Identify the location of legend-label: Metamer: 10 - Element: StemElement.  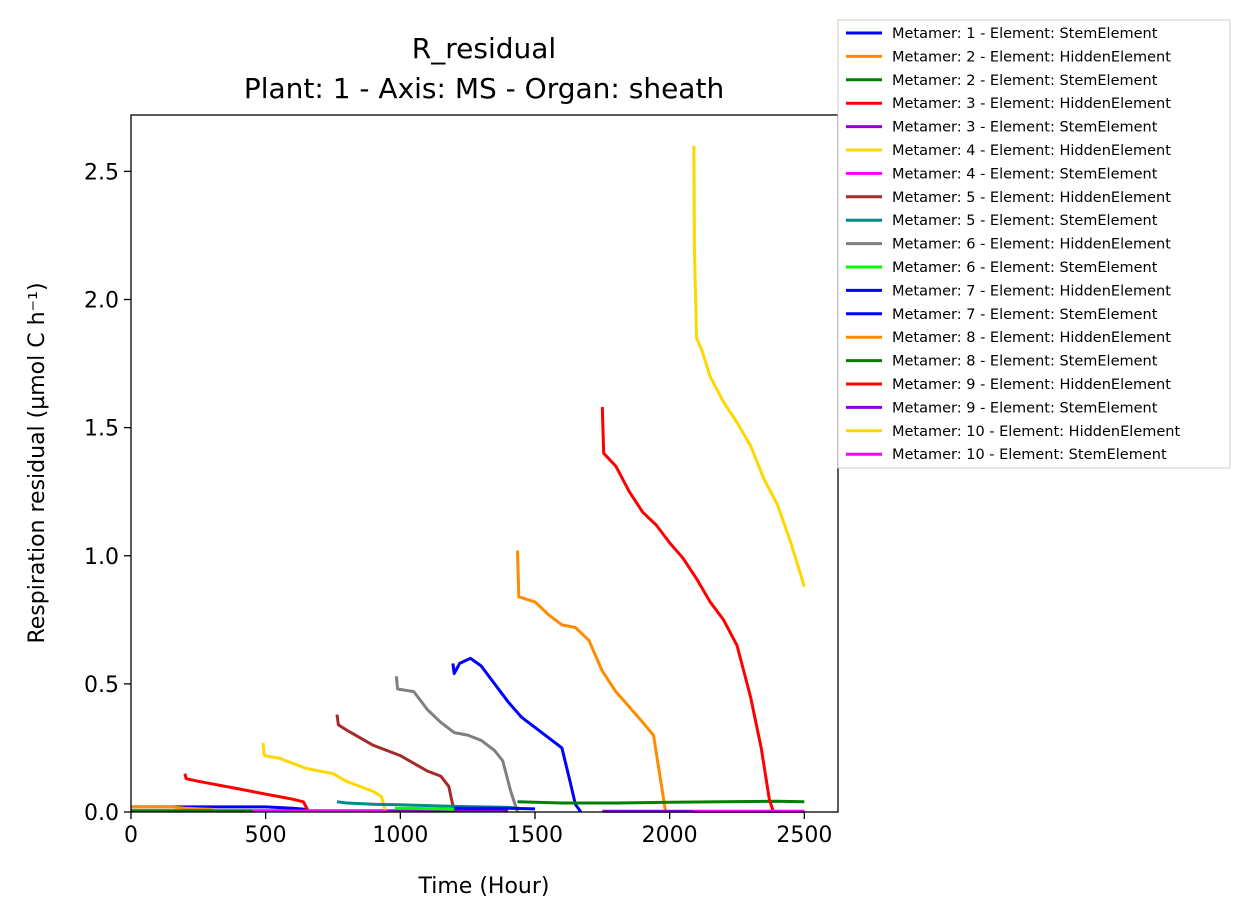
(1029, 455).